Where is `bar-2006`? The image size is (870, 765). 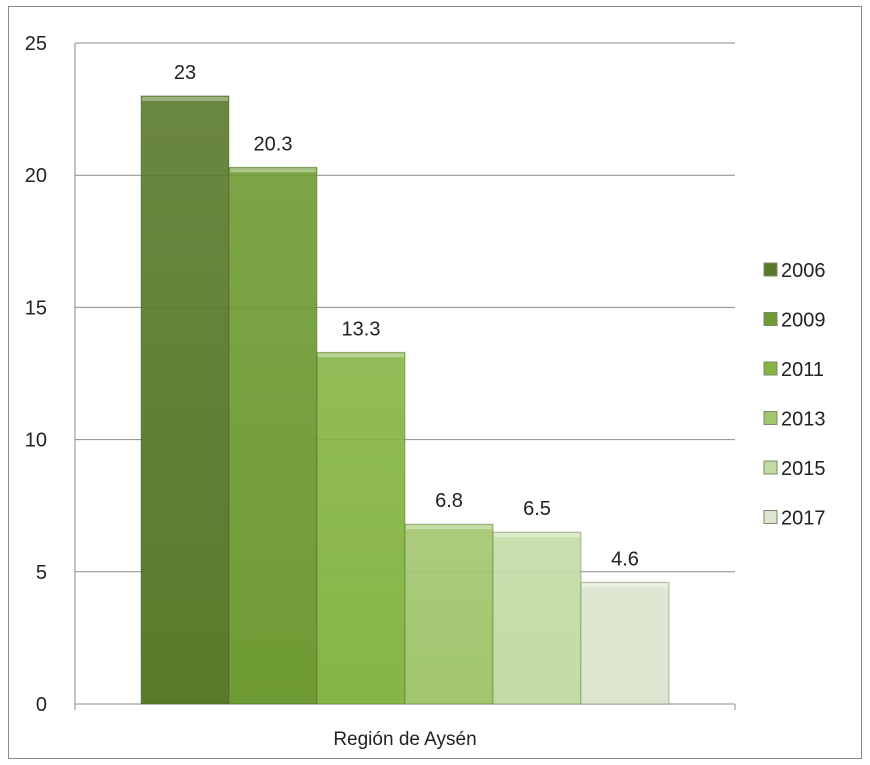
bar-2006 is located at coordinates (185, 400).